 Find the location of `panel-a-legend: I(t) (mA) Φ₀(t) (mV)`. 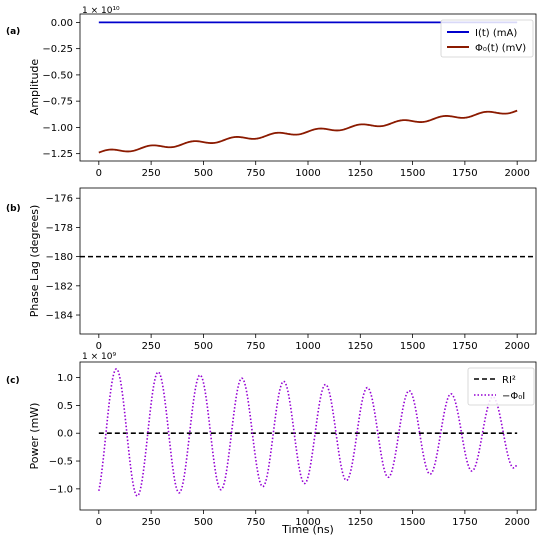

panel-a-legend: I(t) (mA) Φ₀(t) (mV) is located at coordinates (487, 38).